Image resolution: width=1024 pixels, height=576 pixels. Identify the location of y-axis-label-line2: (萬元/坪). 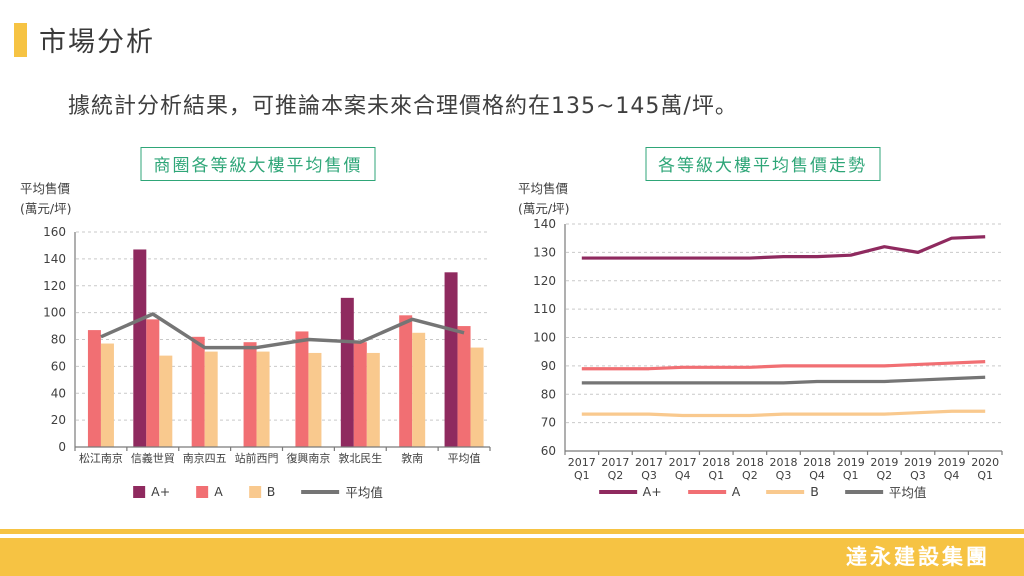
(46, 208).